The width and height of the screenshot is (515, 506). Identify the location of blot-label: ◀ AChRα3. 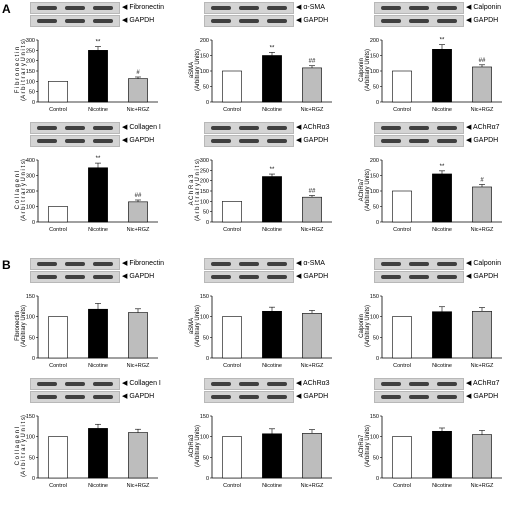
(313, 127).